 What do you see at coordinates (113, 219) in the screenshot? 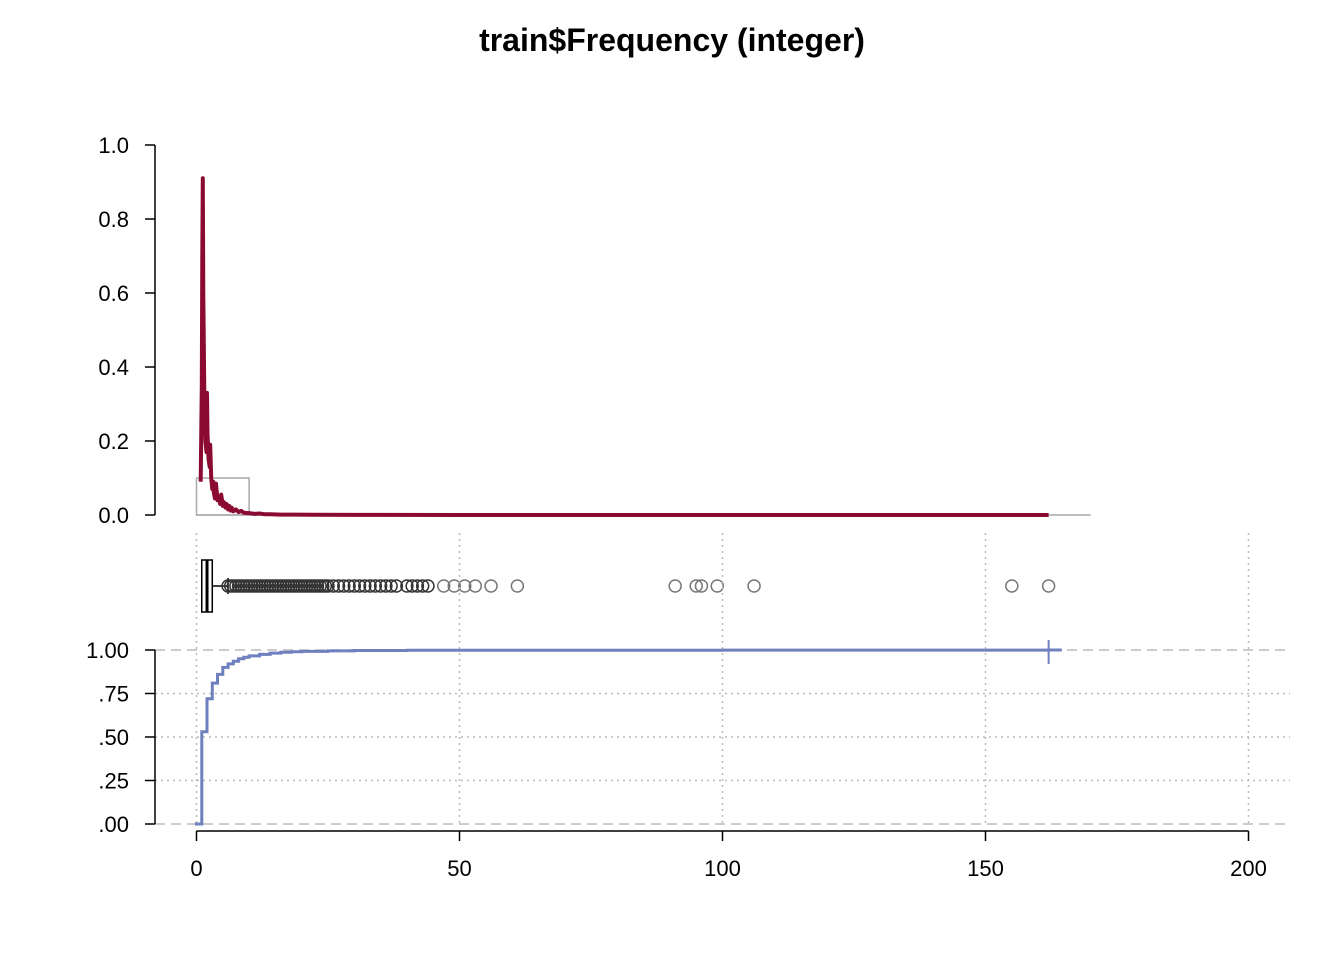
I see `density-y-tick-label: 0.8` at bounding box center [113, 219].